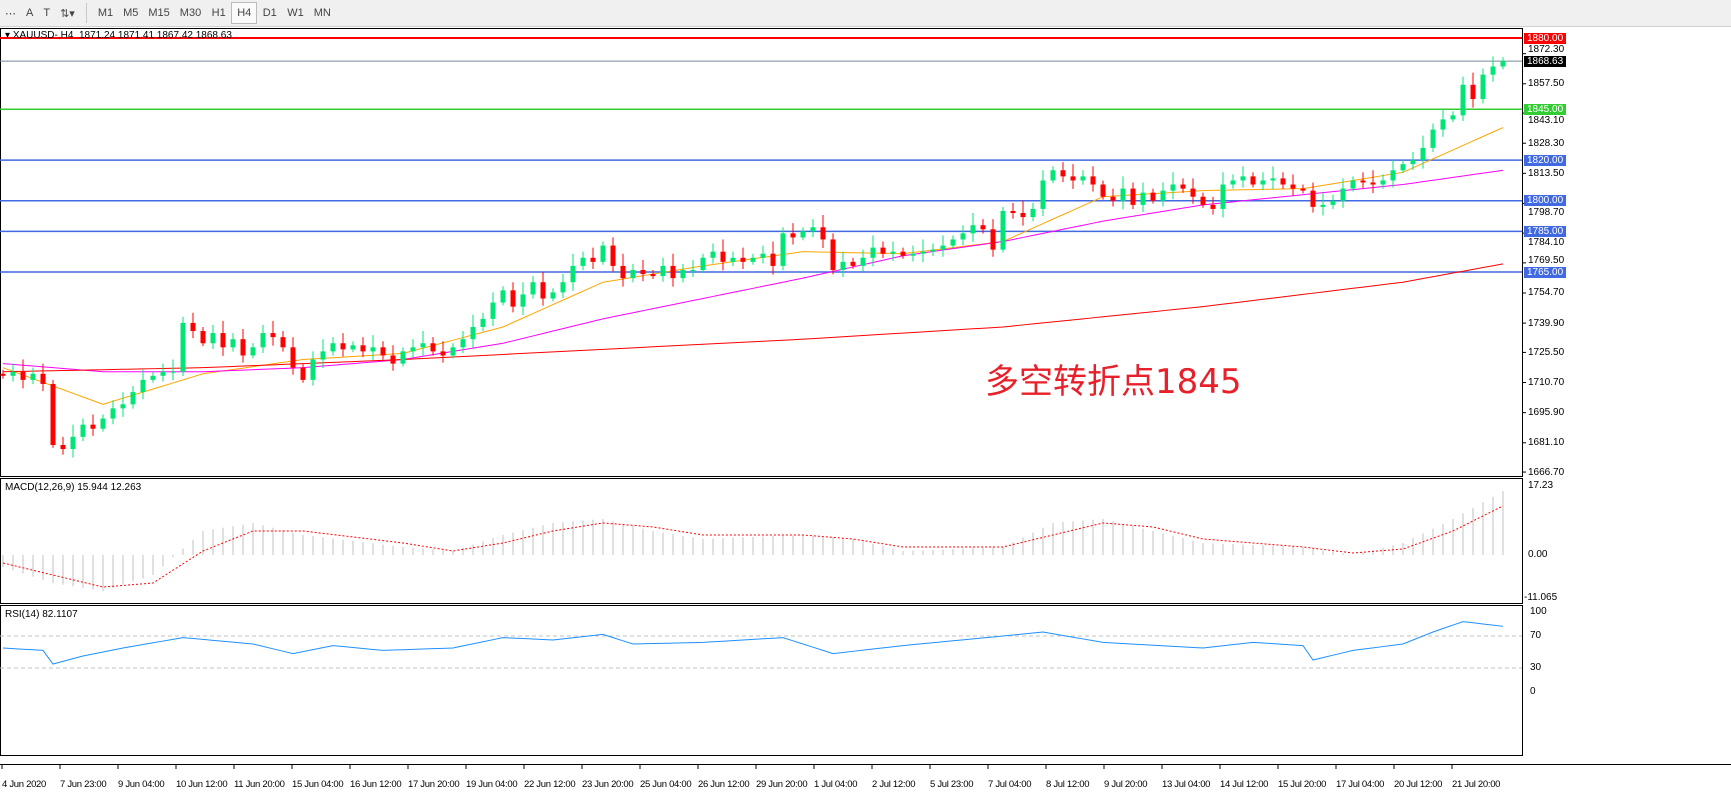 The height and width of the screenshot is (792, 1731). What do you see at coordinates (47, 13) in the screenshot?
I see `text-label-tool-button: T` at bounding box center [47, 13].